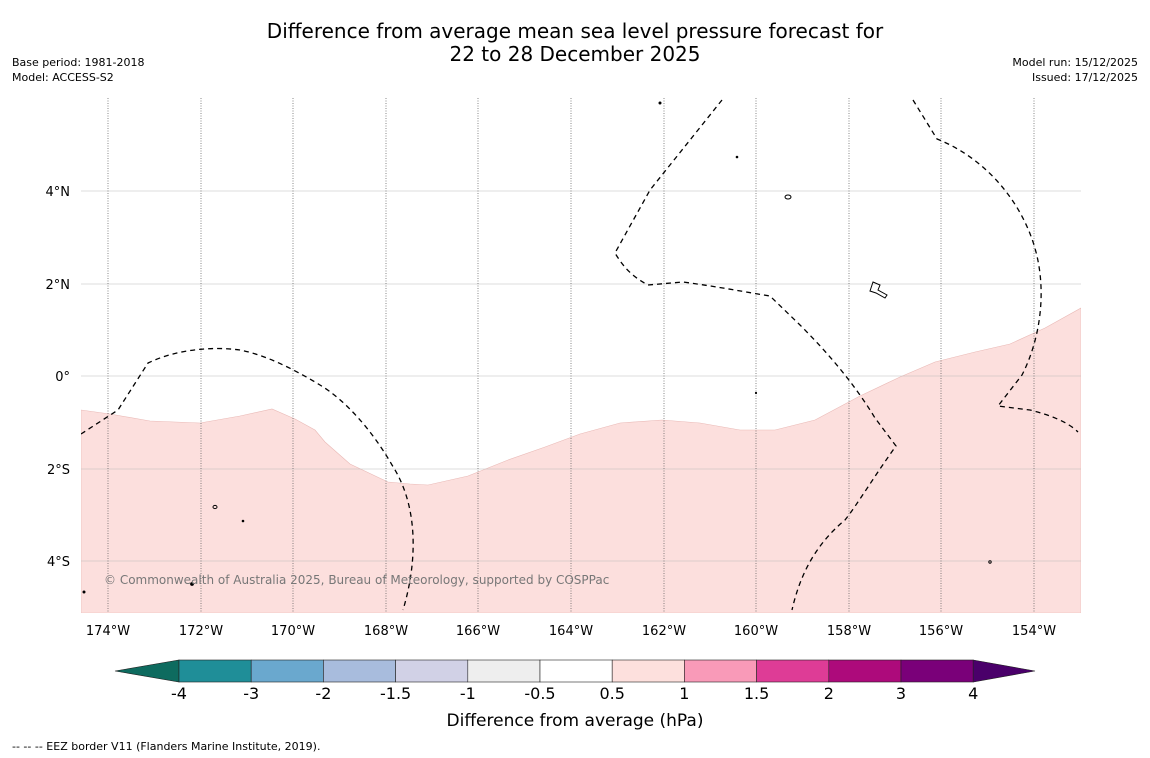 Image resolution: width=1150 pixels, height=758 pixels. I want to click on lon-label-164w: 164°W, so click(571, 631).